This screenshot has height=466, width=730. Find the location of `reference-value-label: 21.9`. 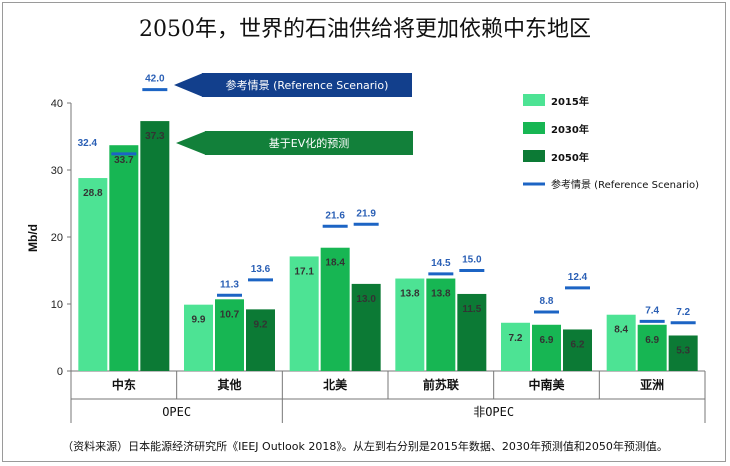

reference-value-label: 21.9 is located at coordinates (366, 213).